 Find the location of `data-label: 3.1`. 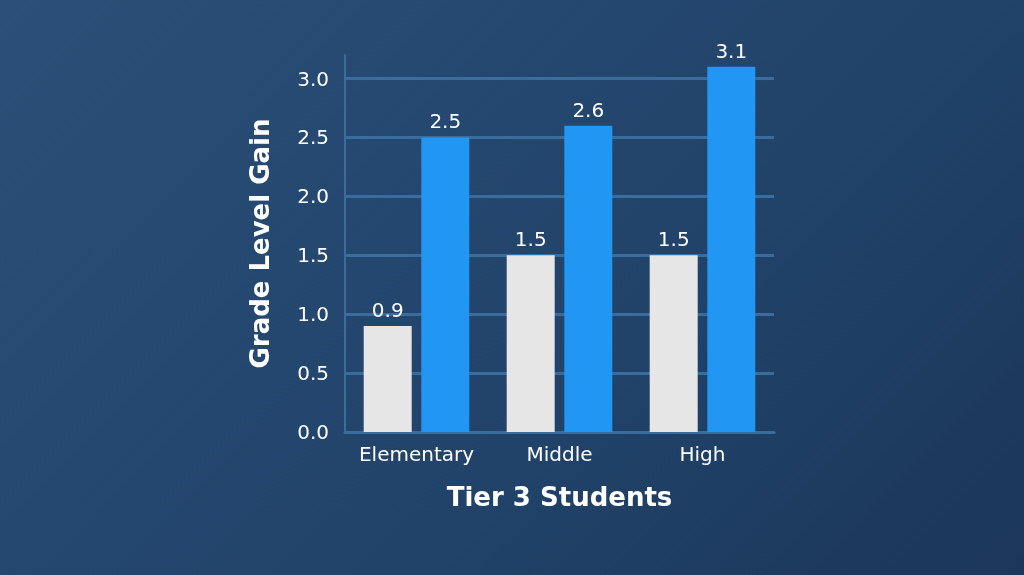

data-label: 3.1 is located at coordinates (731, 50).